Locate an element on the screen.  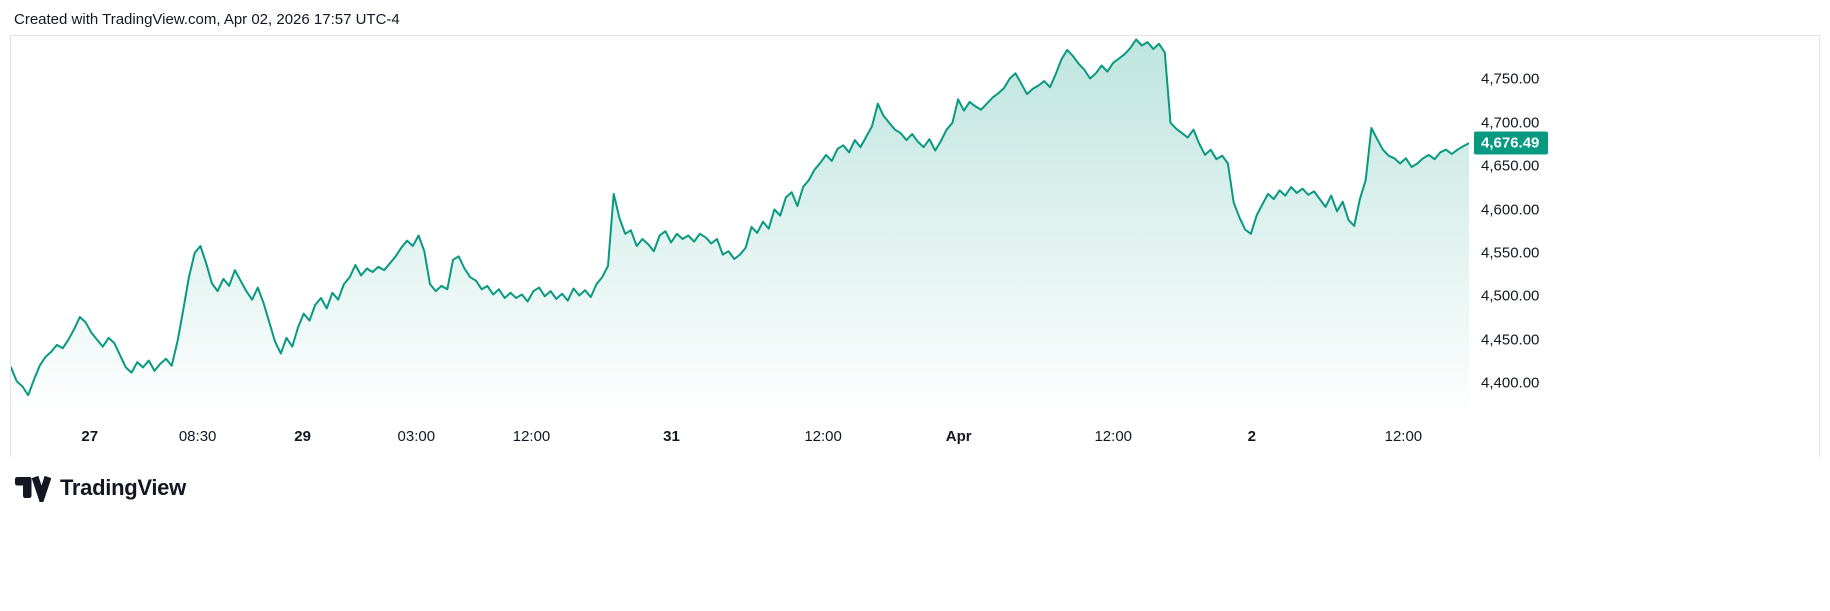
price-axis-label: 4,450.00 is located at coordinates (1510, 340).